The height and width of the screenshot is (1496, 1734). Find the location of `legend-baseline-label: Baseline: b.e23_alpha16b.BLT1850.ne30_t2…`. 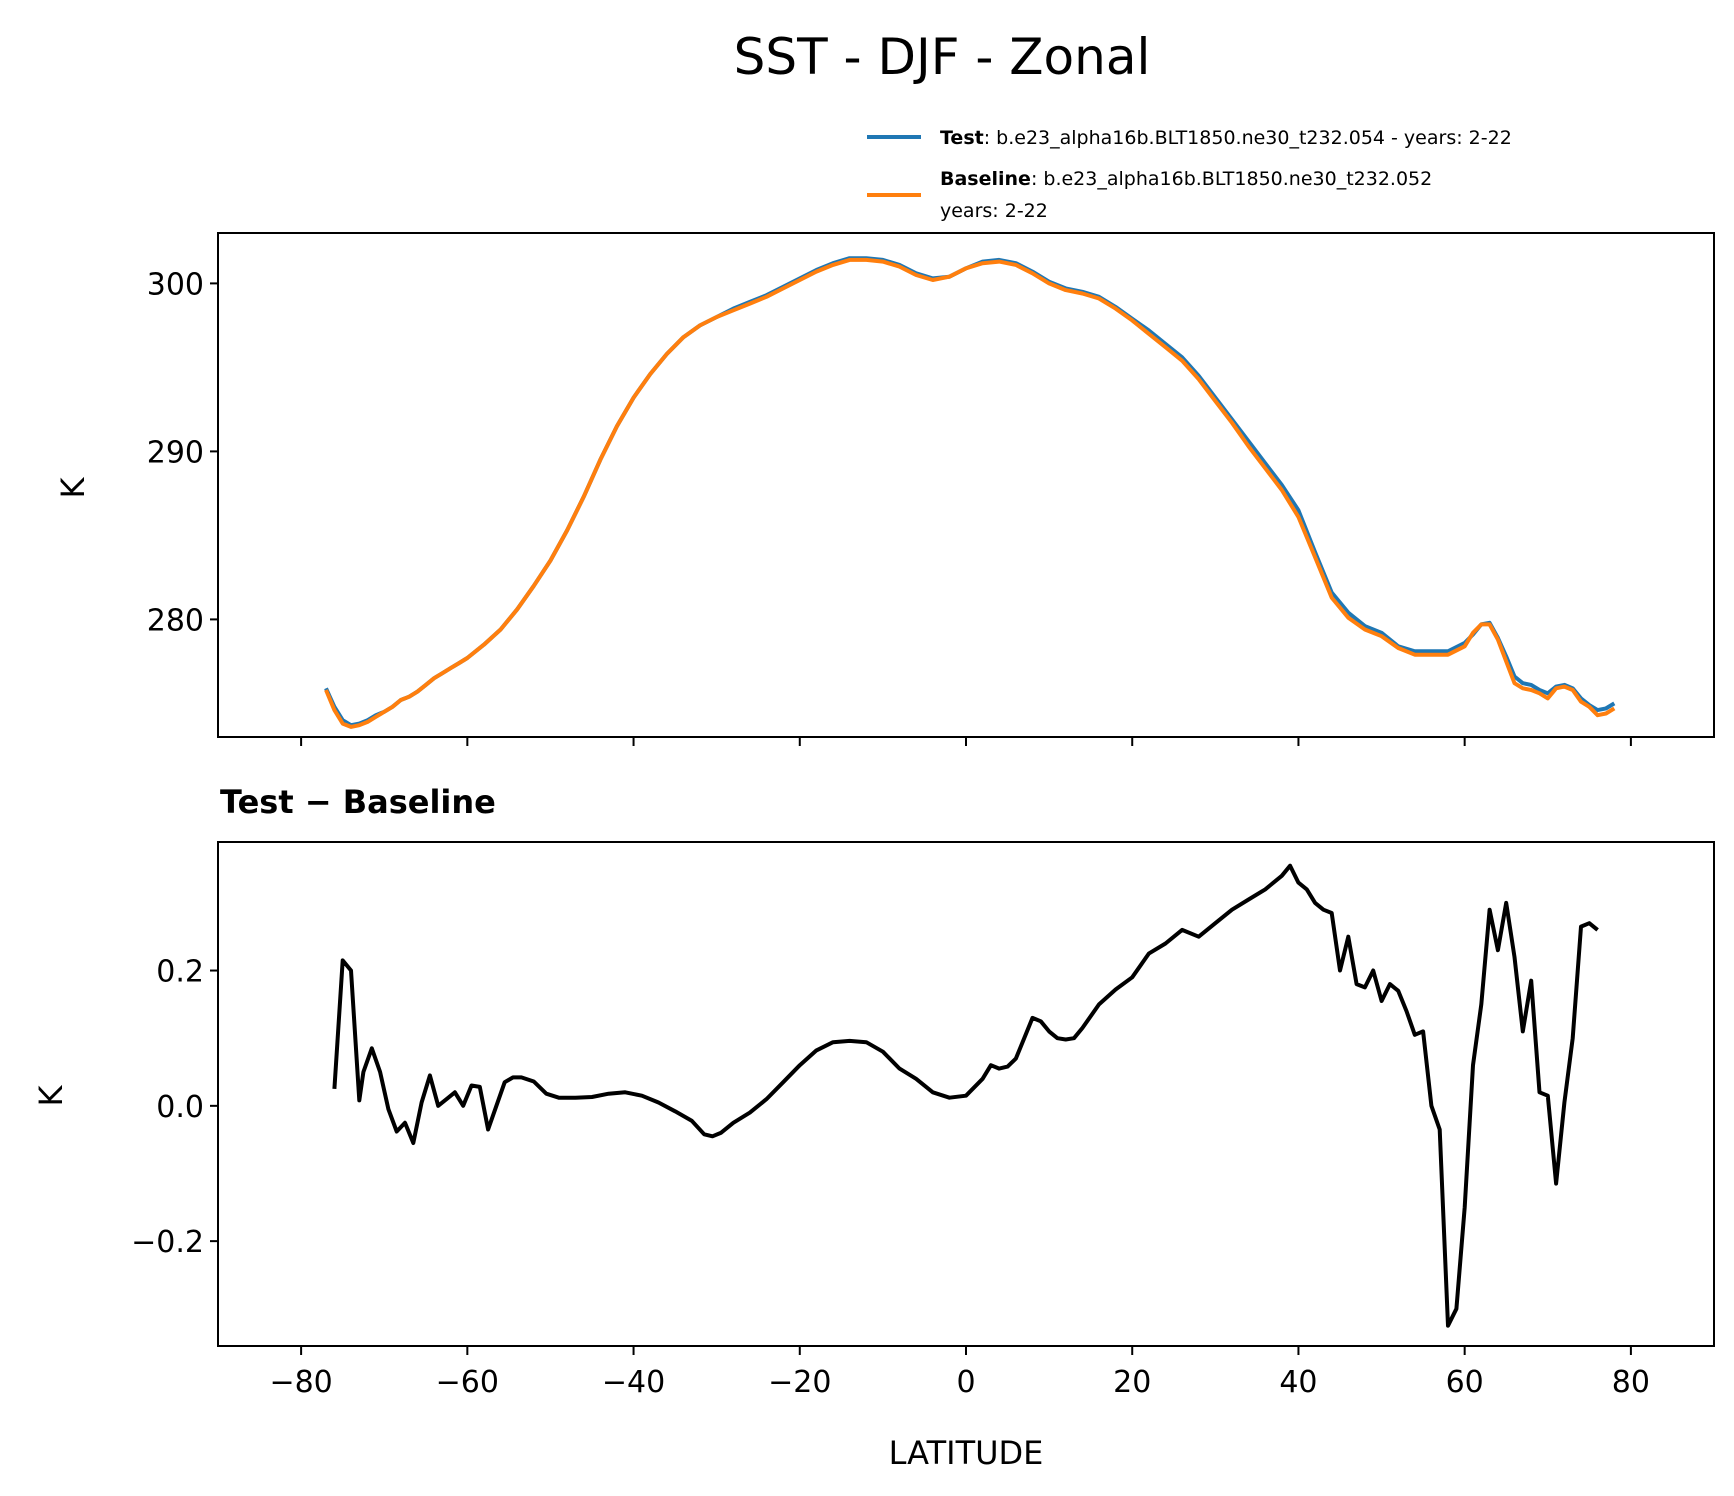

legend-baseline-label: Baseline: b.e23_alpha16b.BLT1850.ne30_t2… is located at coordinates (1186, 179).